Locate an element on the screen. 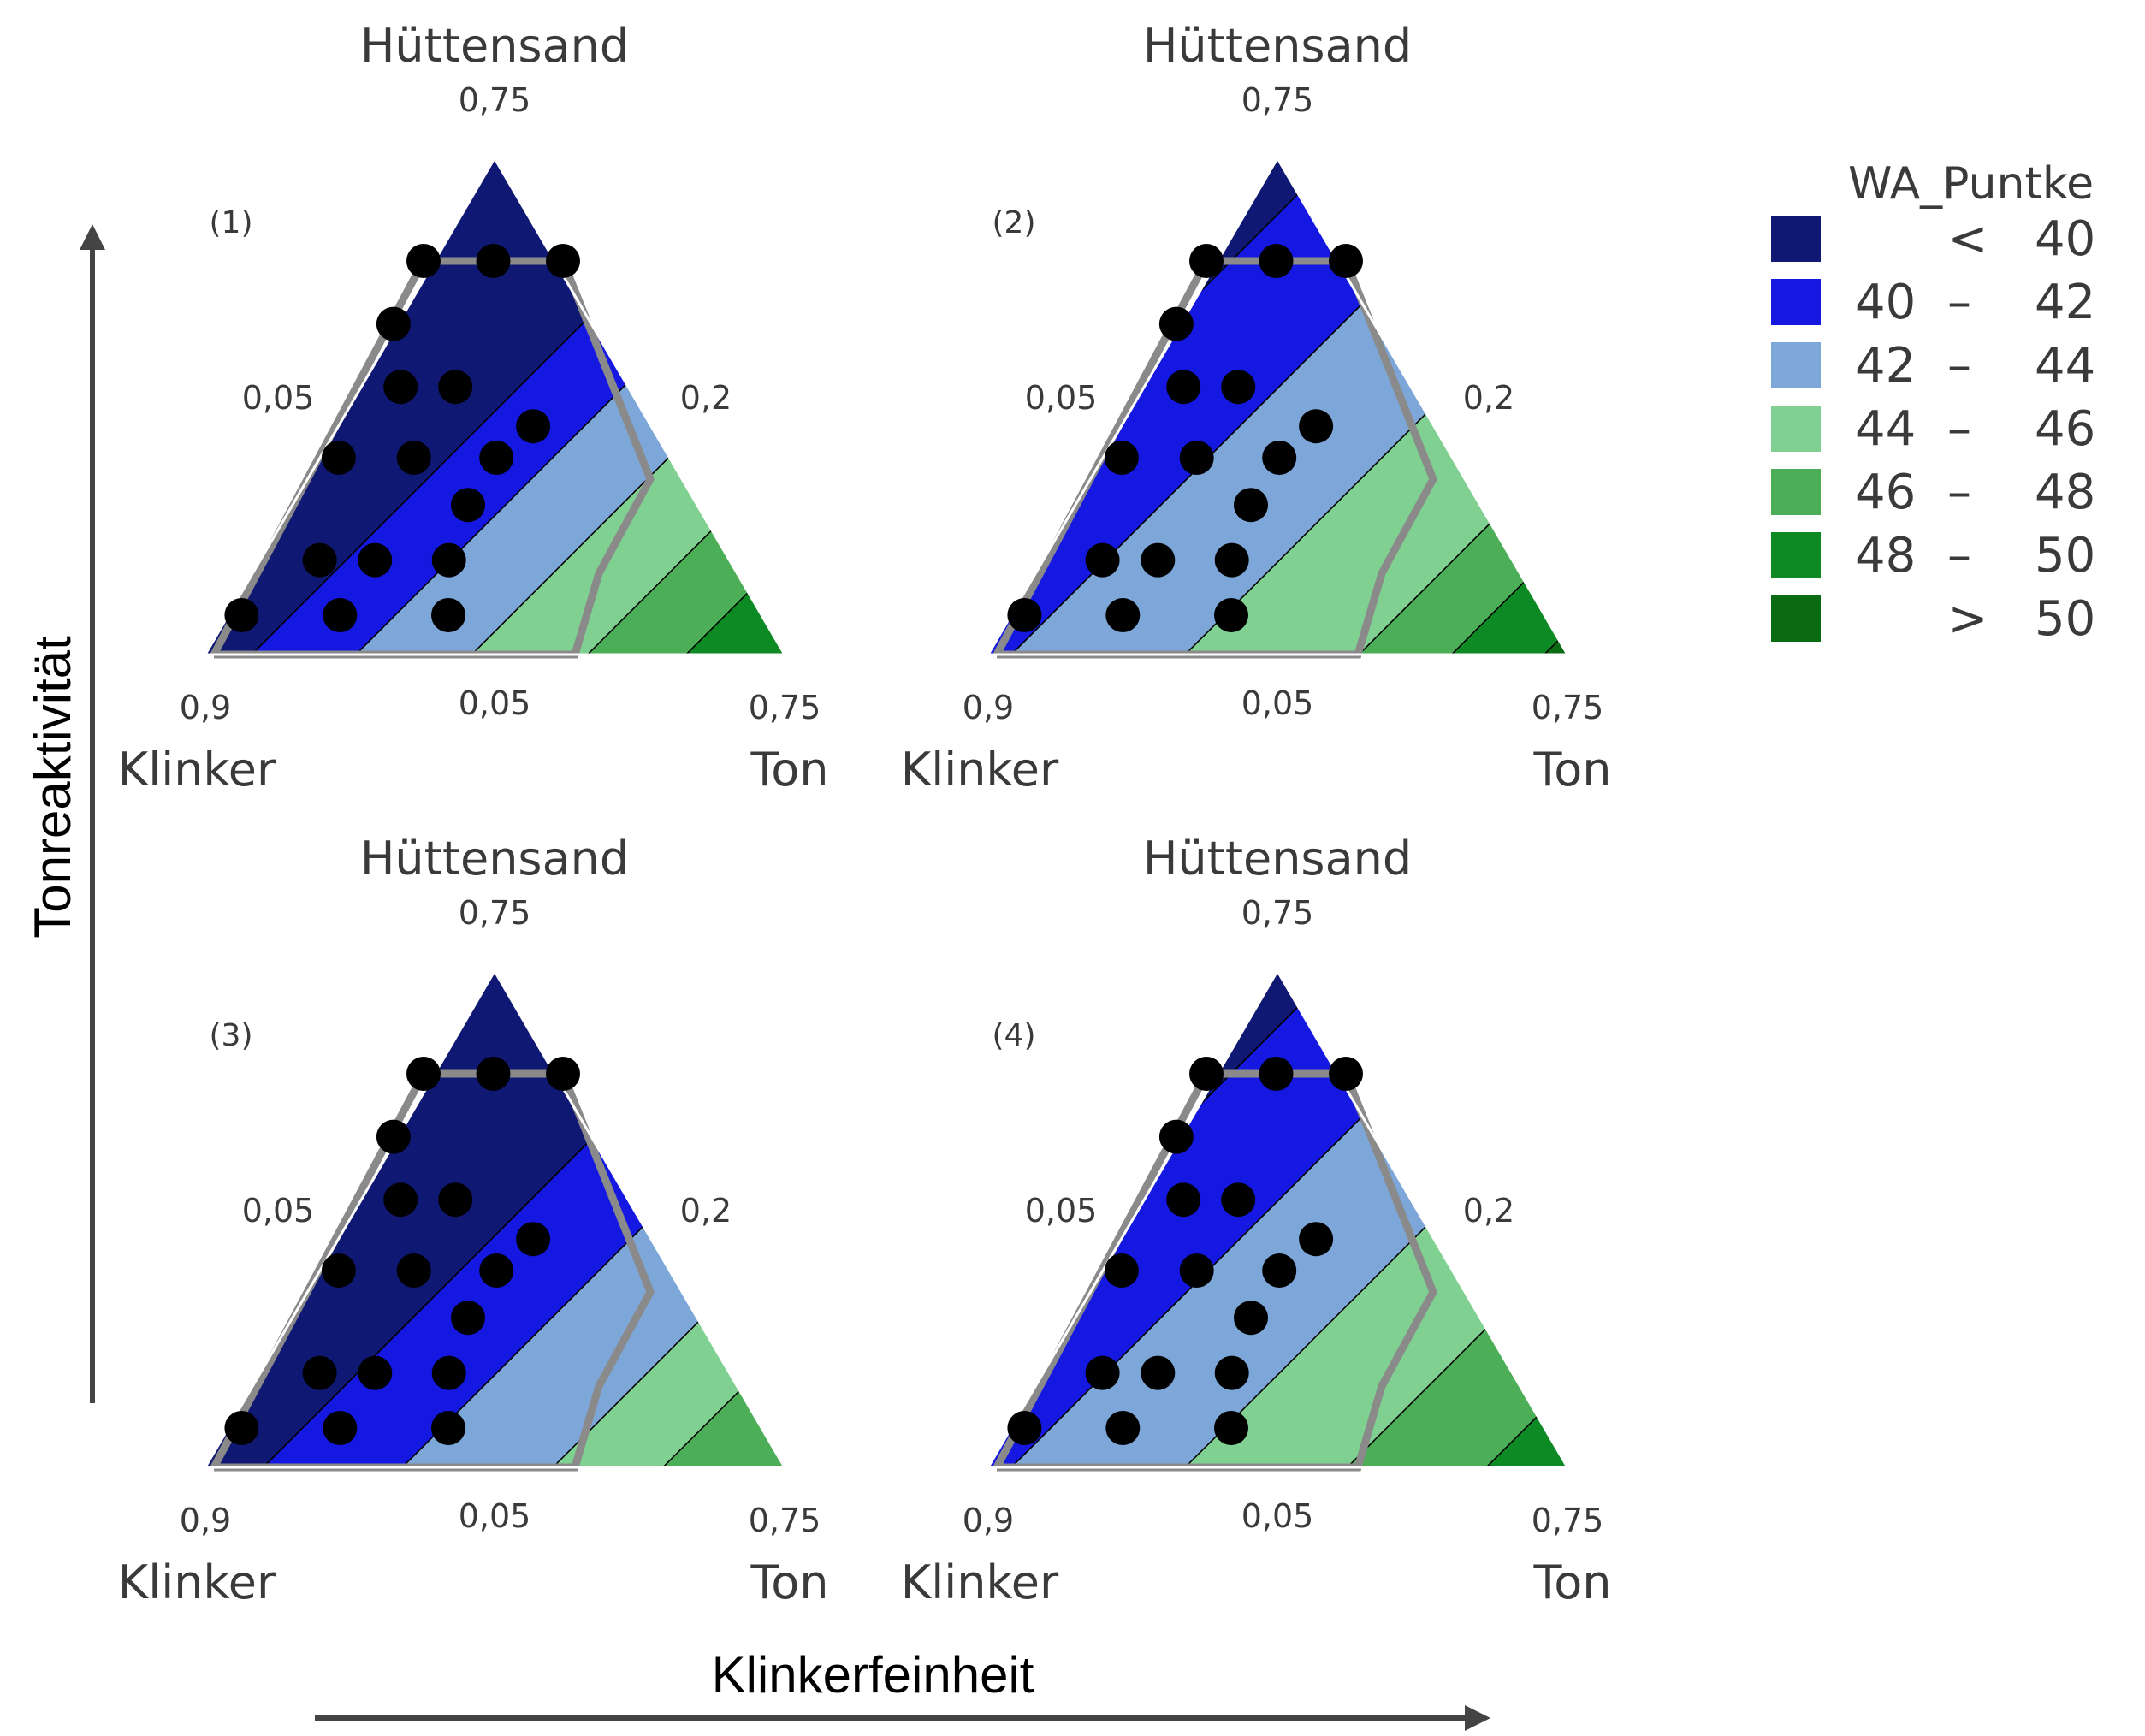 This screenshot has width=2145, height=1736. legend-high: 42 is located at coordinates (2065, 302).